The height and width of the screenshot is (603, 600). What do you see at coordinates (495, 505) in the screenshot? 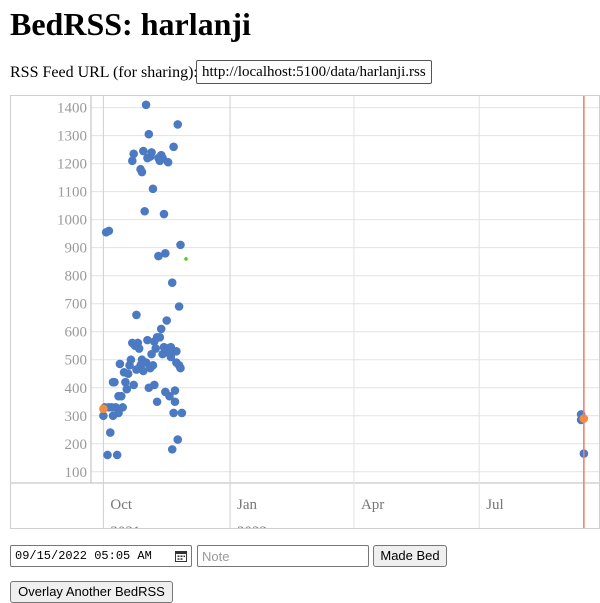
I see `x-tick-label: Jul` at bounding box center [495, 505].